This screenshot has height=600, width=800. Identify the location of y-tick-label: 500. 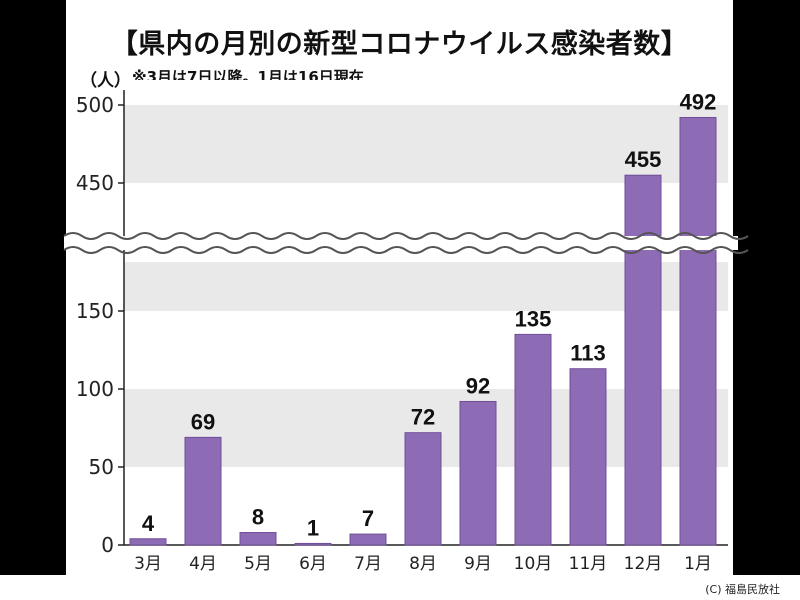
(95, 105).